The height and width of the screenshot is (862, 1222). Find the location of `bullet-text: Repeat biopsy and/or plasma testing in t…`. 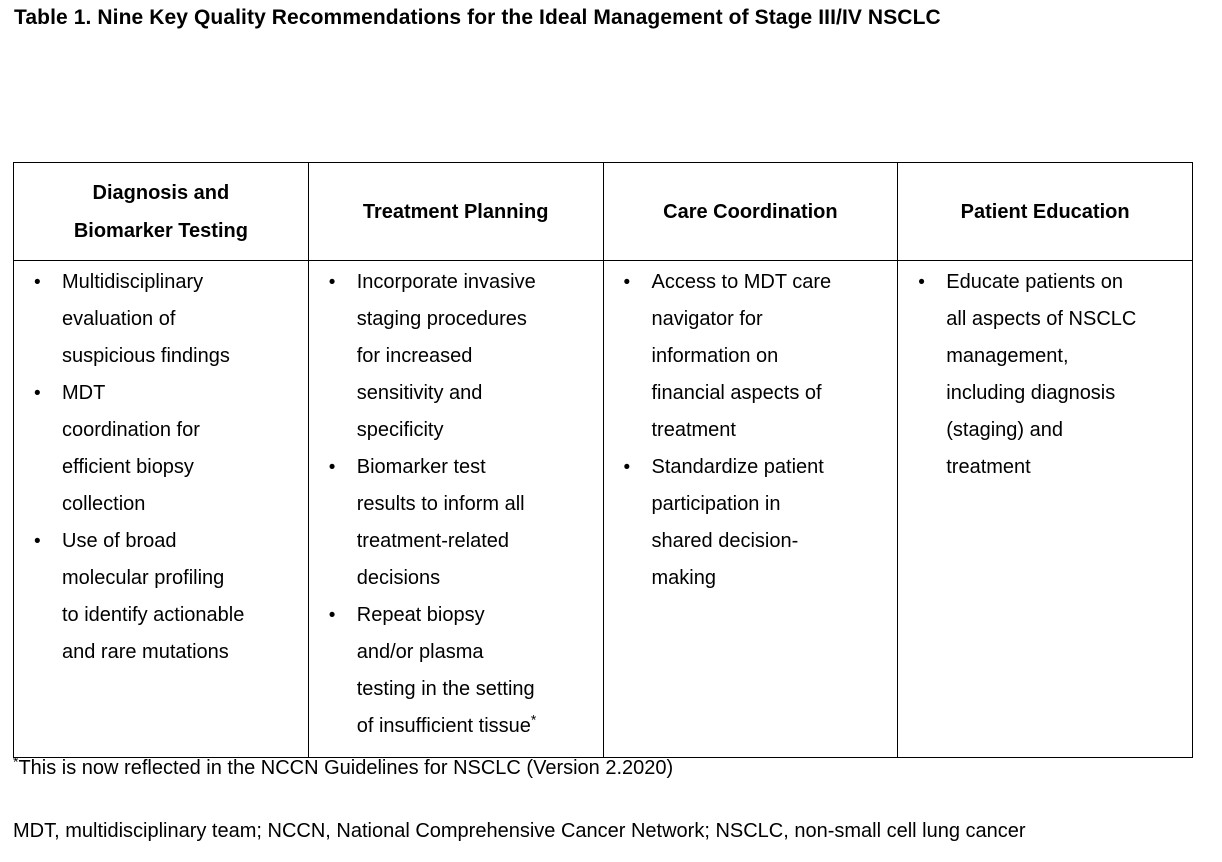

bullet-text: Repeat biopsy and/or plasma testing in t… is located at coordinates (447, 671).